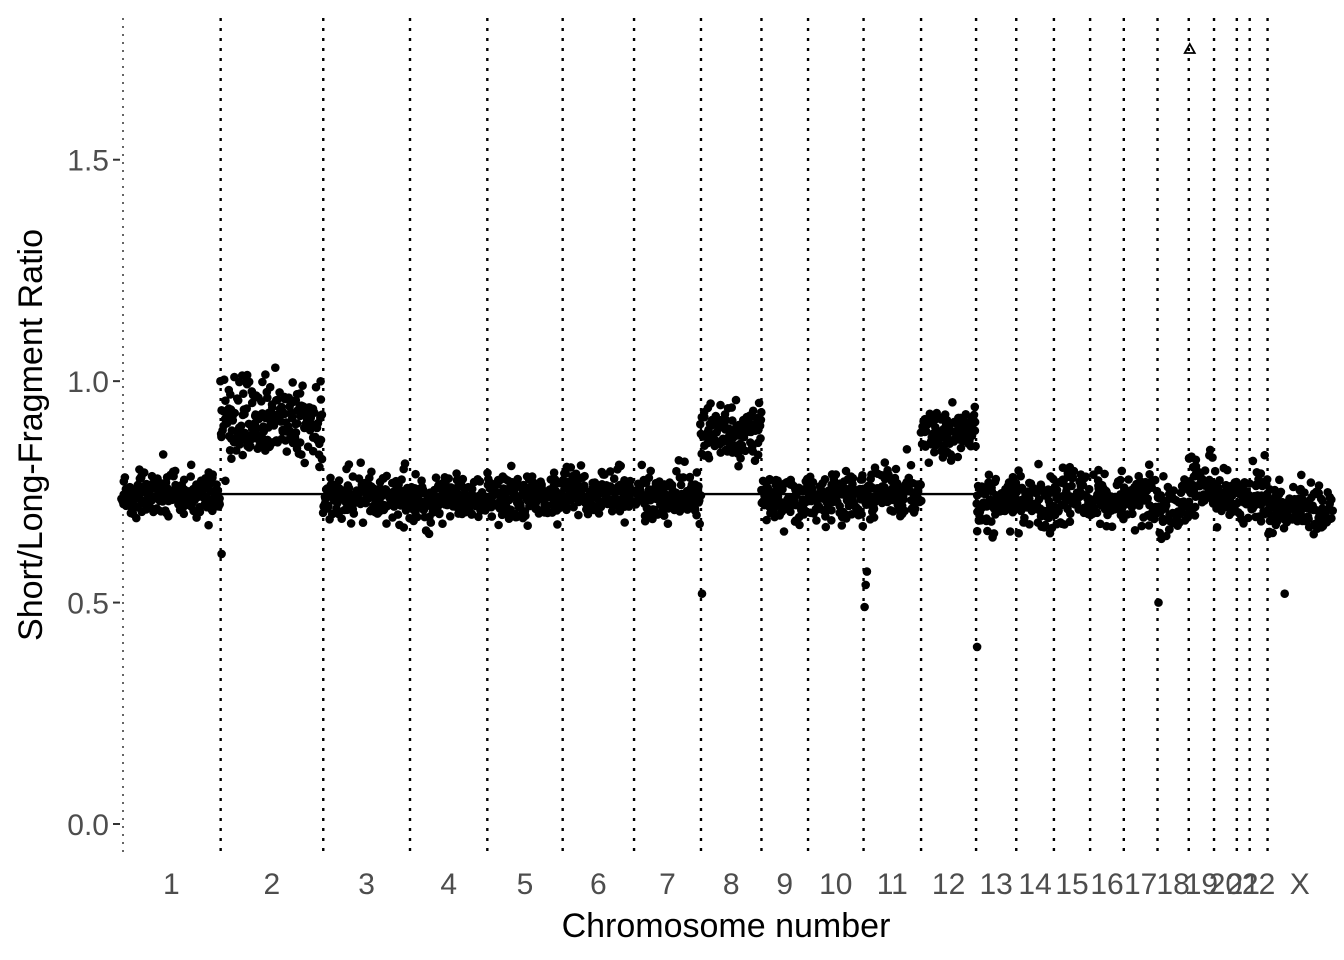  What do you see at coordinates (170, 490) in the screenshot?
I see `chromosome-1-points` at bounding box center [170, 490].